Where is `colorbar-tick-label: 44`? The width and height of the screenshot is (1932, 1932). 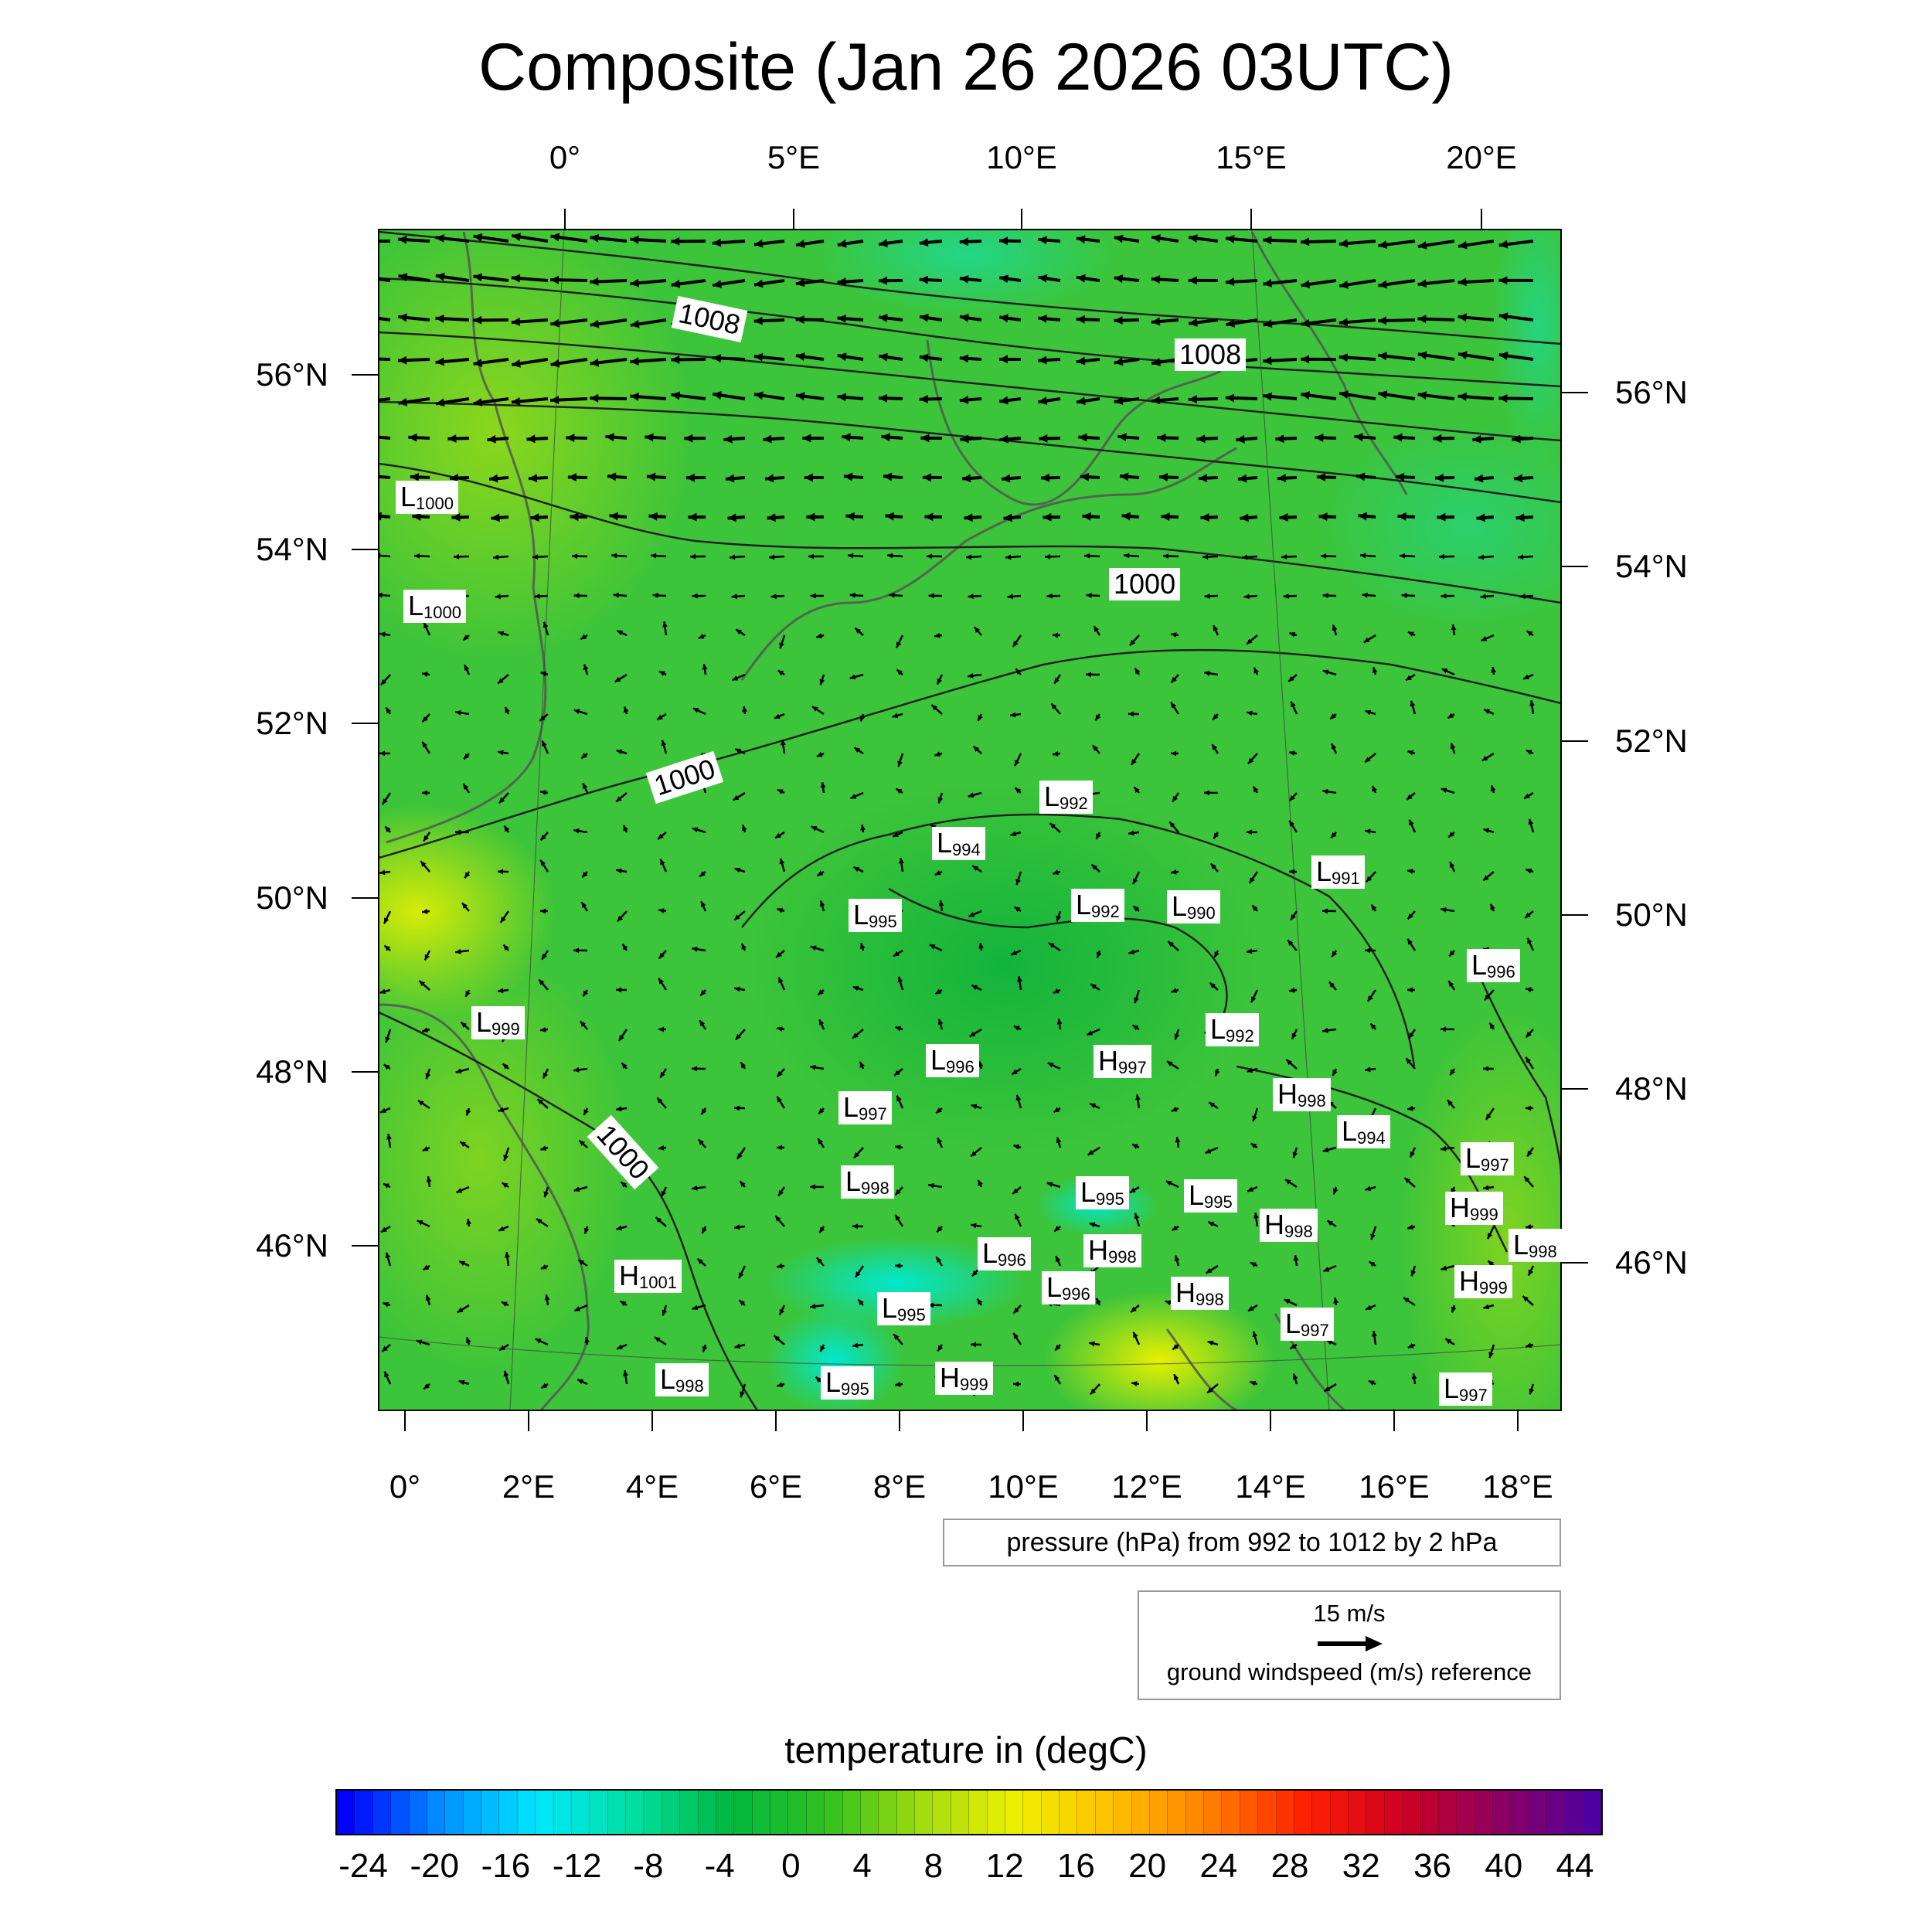 colorbar-tick-label: 44 is located at coordinates (1575, 1866).